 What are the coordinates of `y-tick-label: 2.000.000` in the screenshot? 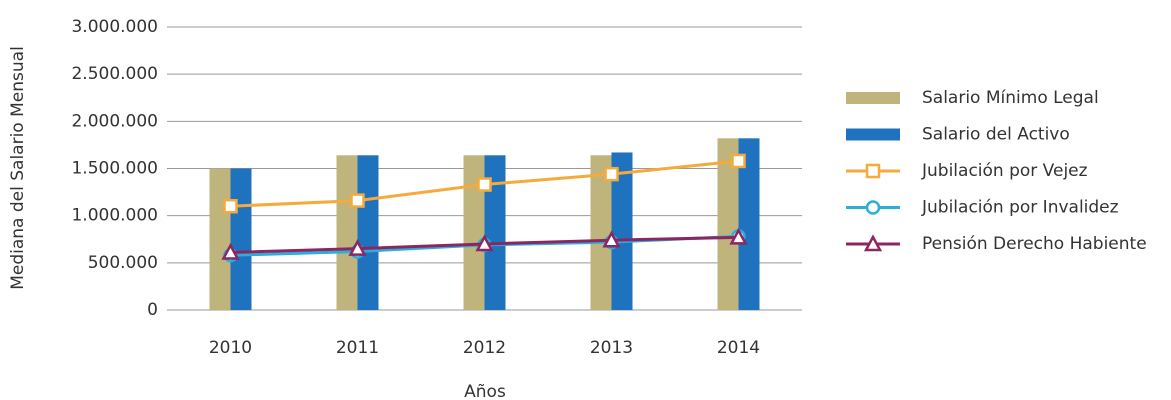 It's located at (114, 121).